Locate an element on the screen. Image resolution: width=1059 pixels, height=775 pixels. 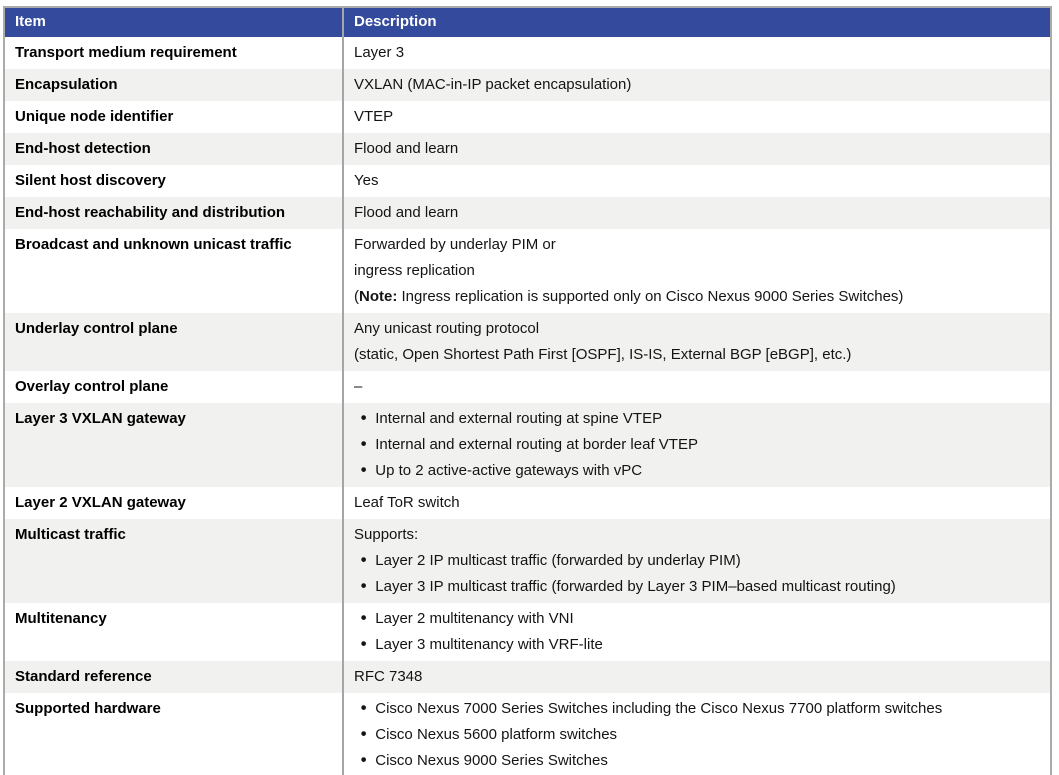
bullet-line: • Cisco Nexus 9000 Series Switches is located at coordinates (697, 761).